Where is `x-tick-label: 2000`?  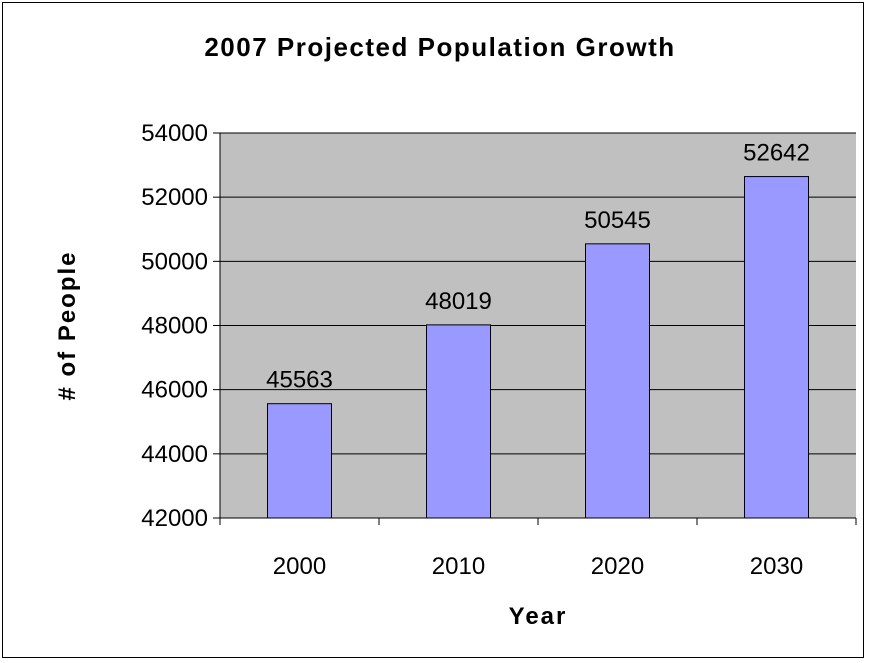 x-tick-label: 2000 is located at coordinates (299, 566).